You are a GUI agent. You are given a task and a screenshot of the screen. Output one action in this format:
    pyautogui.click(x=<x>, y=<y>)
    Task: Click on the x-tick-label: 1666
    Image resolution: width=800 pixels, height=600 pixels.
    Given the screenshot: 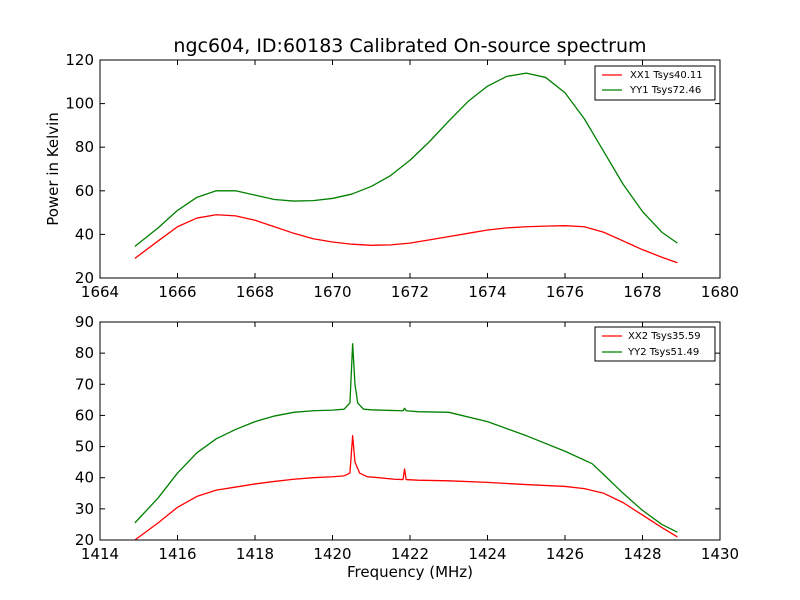 What is the action you would take?
    pyautogui.click(x=177, y=292)
    